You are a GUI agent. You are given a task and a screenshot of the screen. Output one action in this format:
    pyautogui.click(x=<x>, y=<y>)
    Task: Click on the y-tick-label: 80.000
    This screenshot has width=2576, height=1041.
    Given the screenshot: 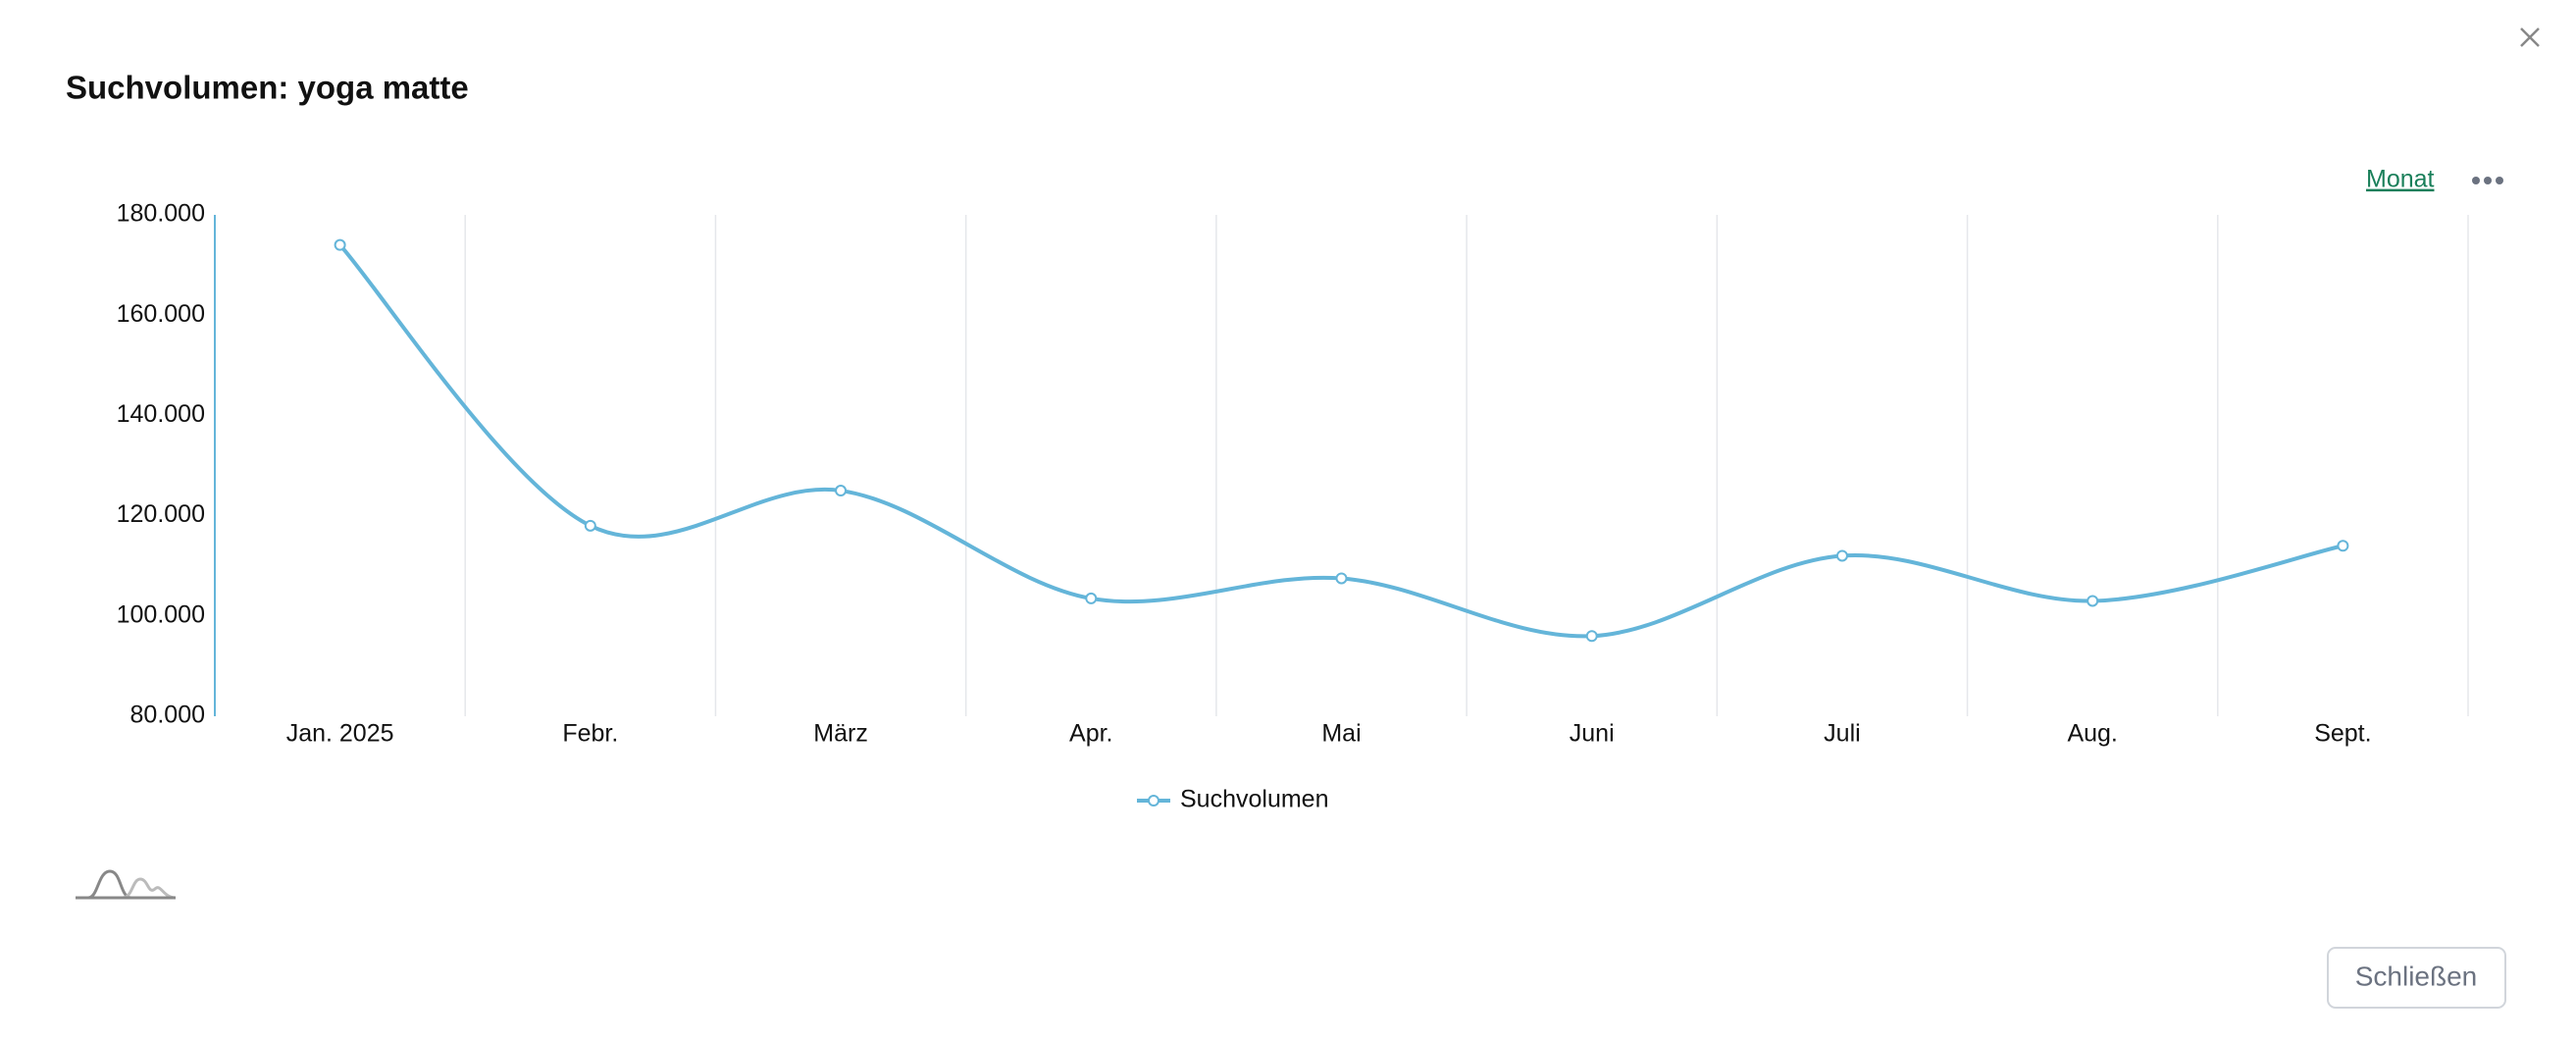 What is the action you would take?
    pyautogui.click(x=167, y=715)
    